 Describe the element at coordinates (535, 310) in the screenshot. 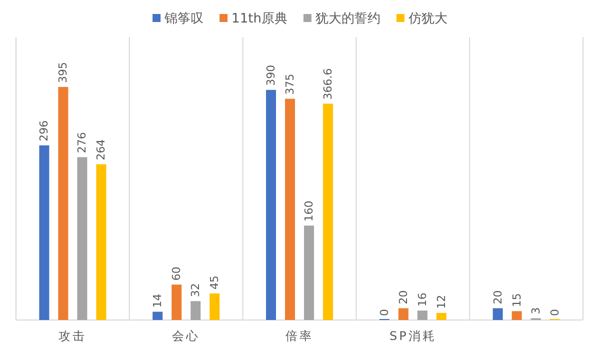

I see `data-label: 3` at that location.